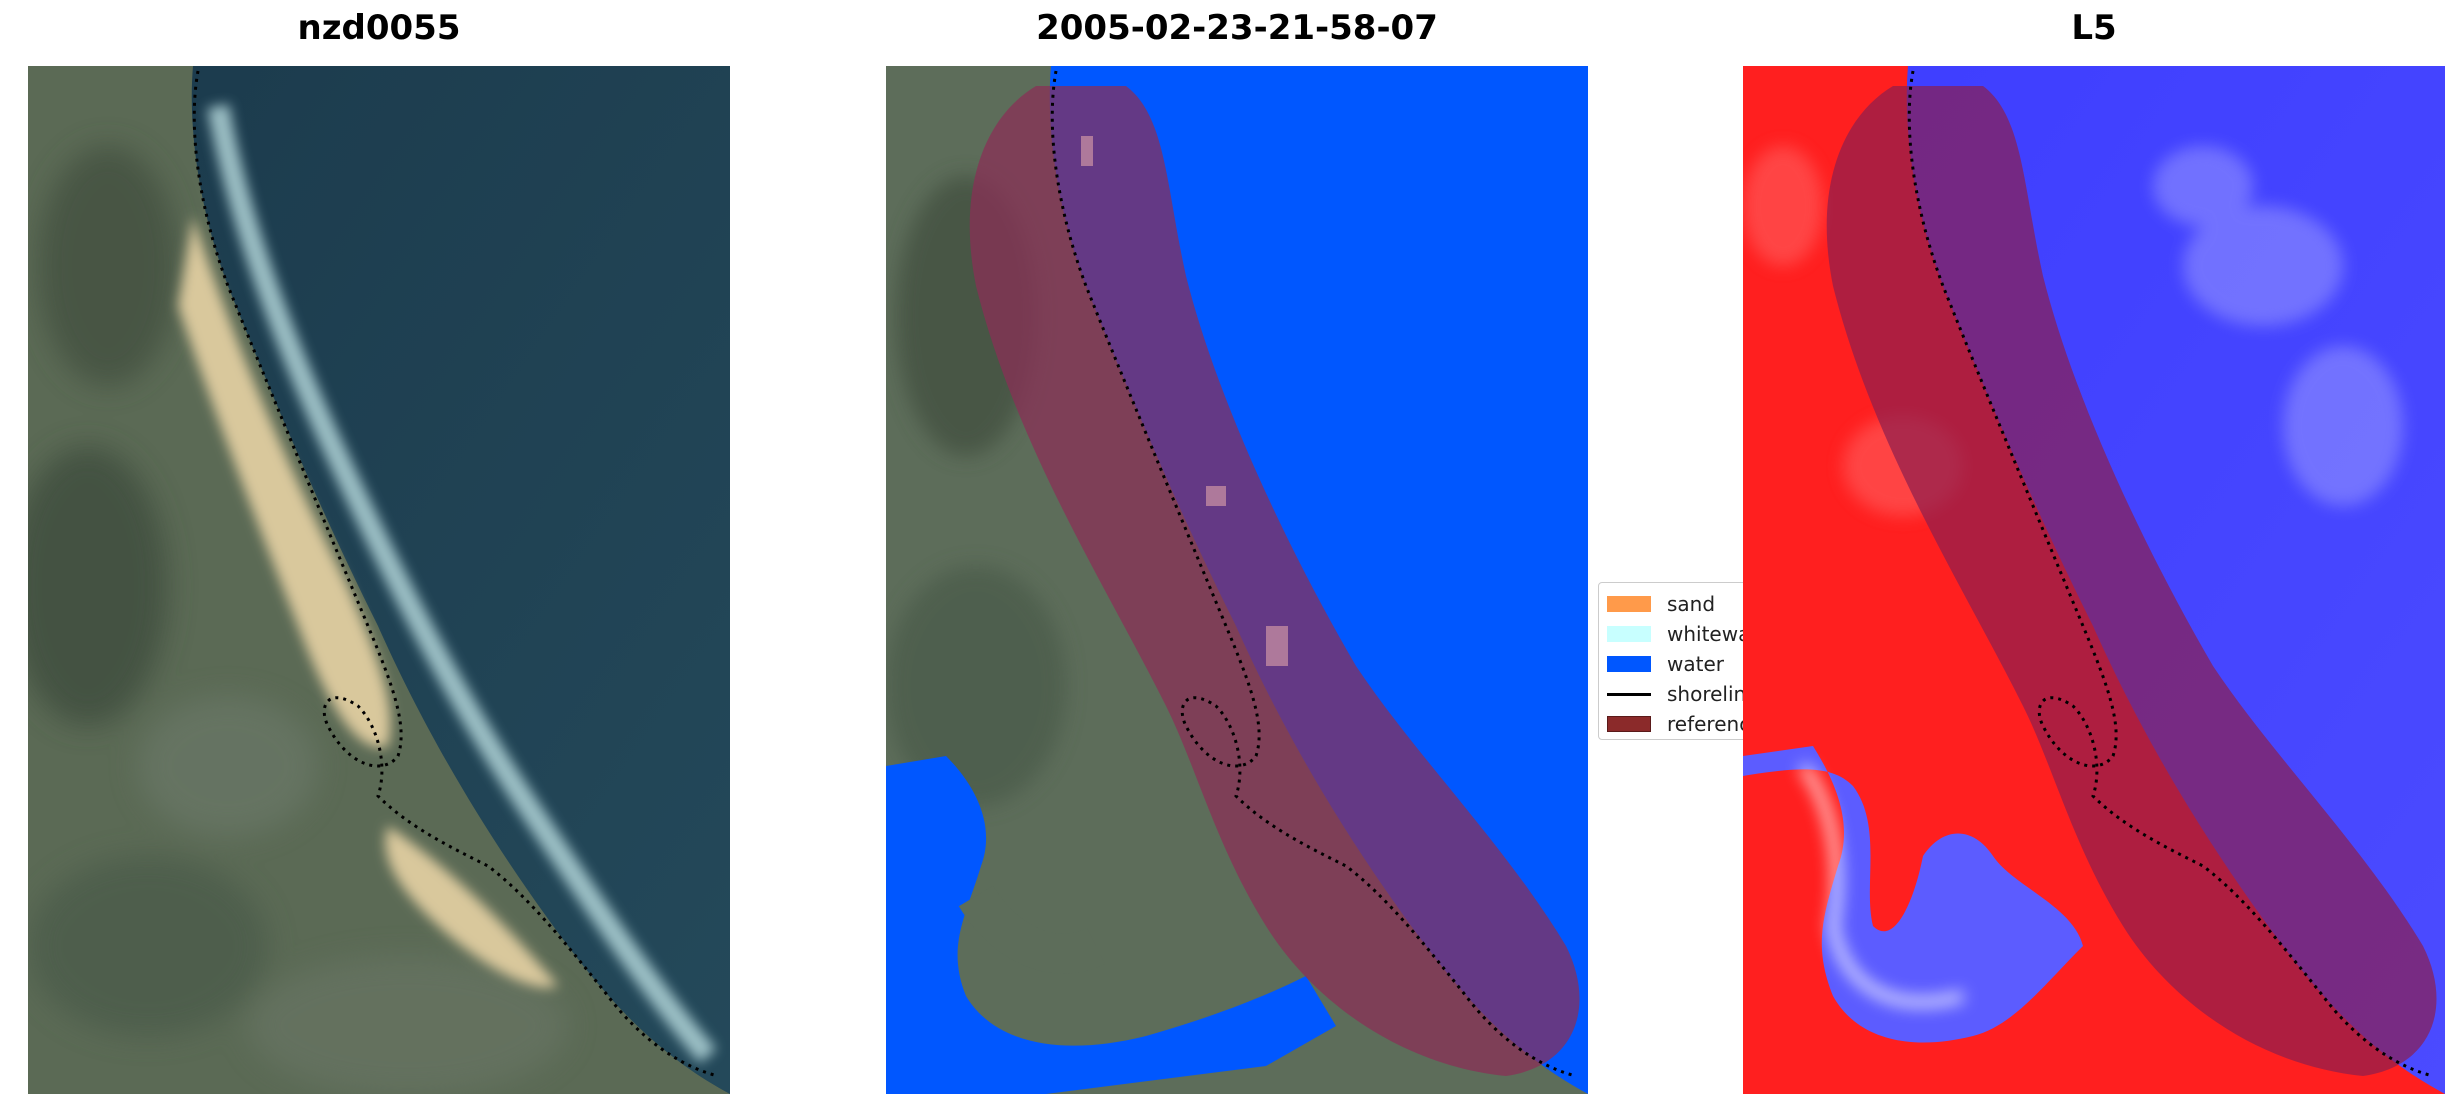 This screenshot has height=1109, width=2460. I want to click on legend-item-water: water, so click(1682, 664).